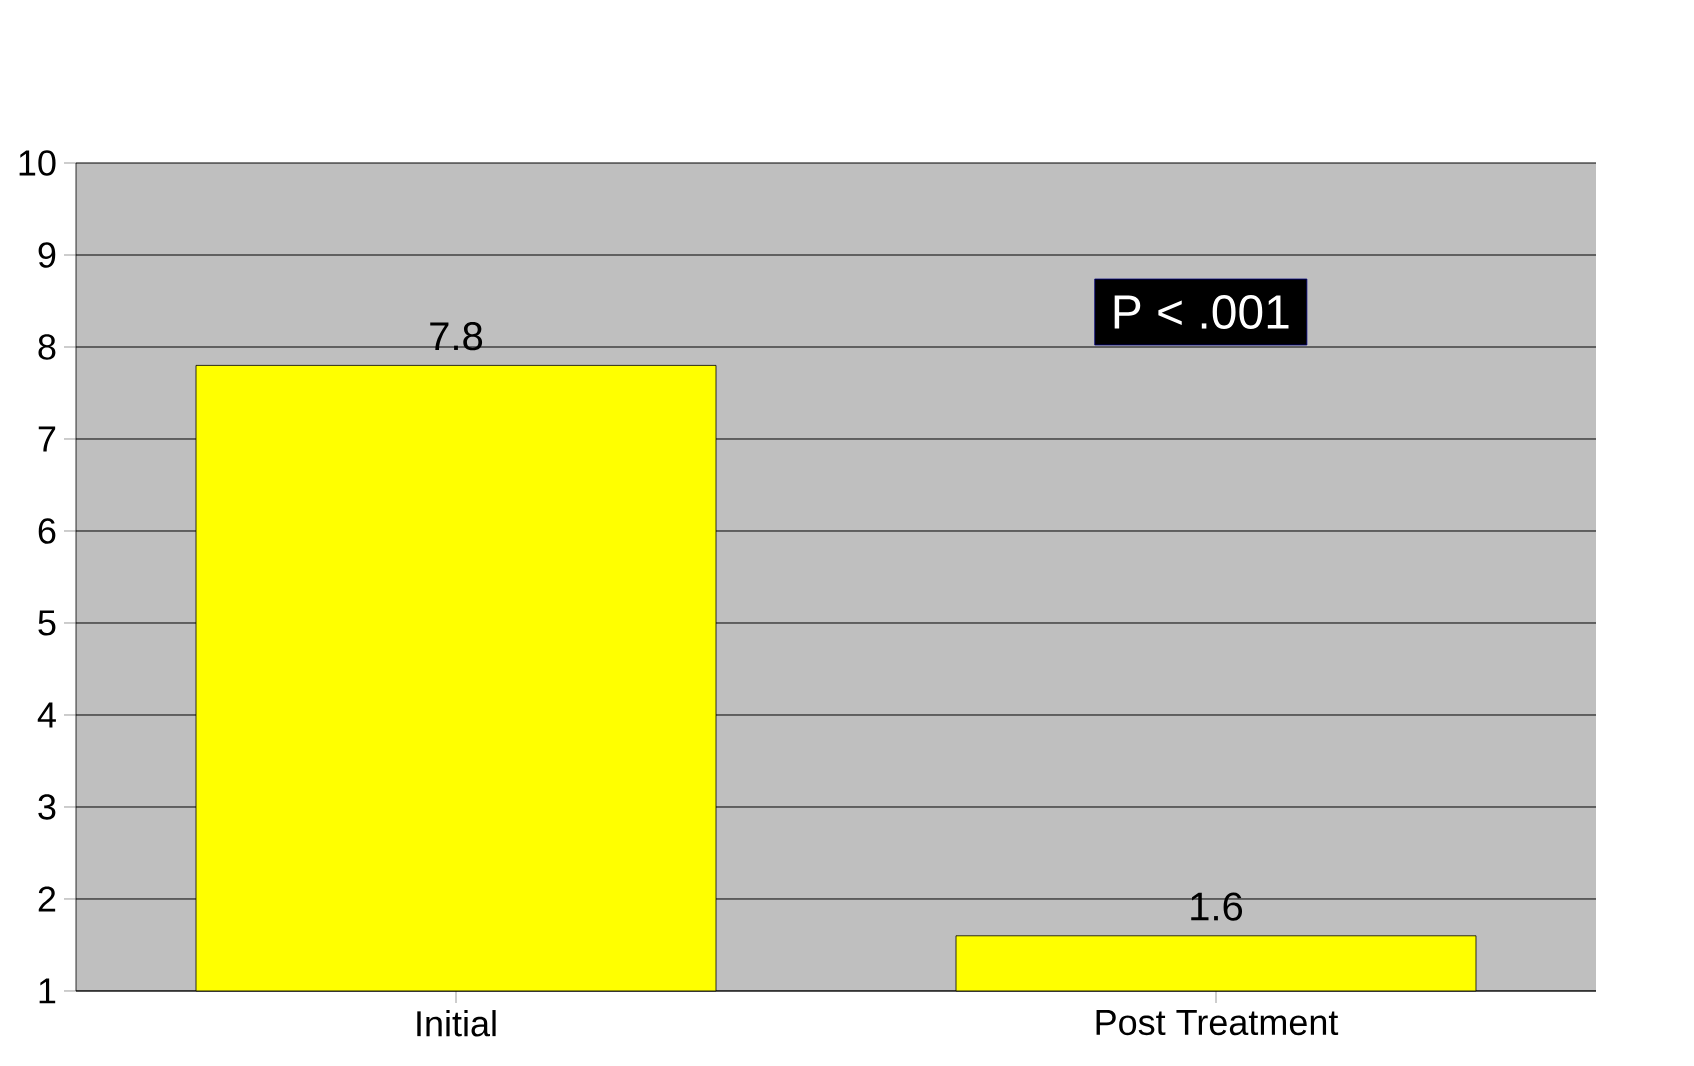 Image resolution: width=1694 pixels, height=1066 pixels. What do you see at coordinates (47, 807) in the screenshot?
I see `y-tick-label: 3` at bounding box center [47, 807].